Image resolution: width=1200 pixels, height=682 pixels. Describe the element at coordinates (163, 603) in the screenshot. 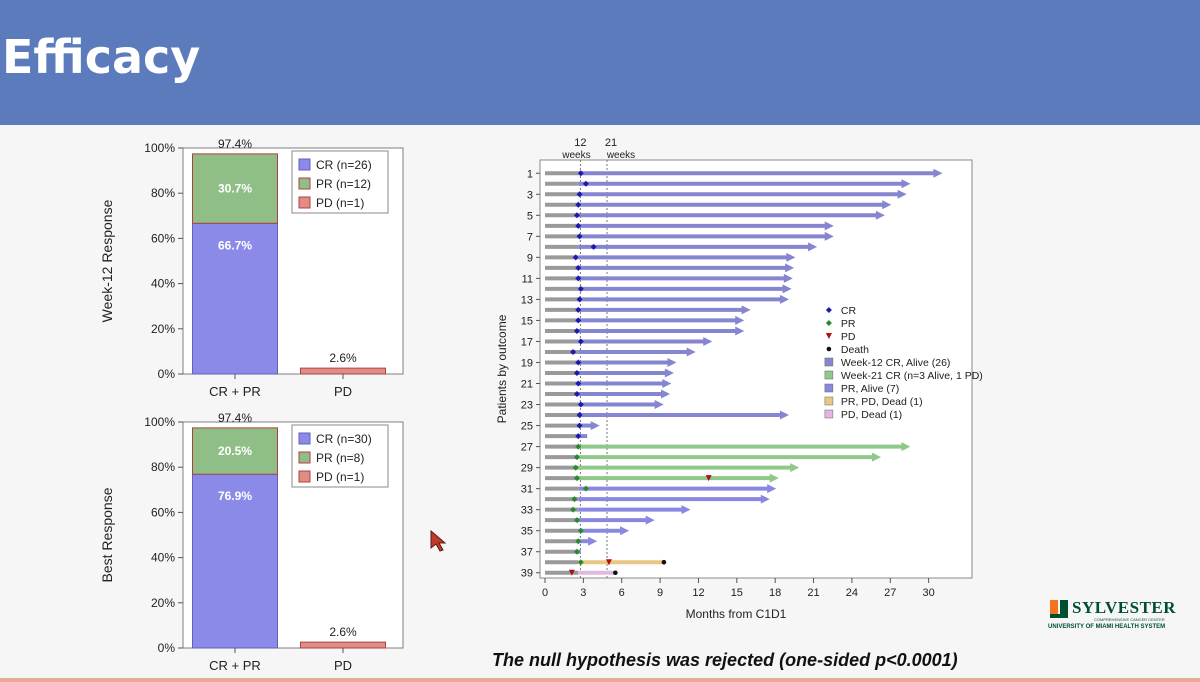

I see `y-tick-label: 20%` at that location.